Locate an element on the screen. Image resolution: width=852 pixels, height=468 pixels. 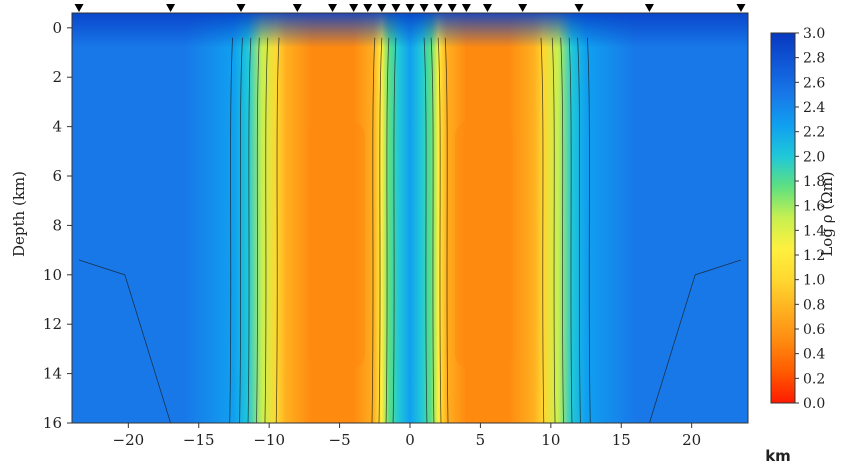
colorbar-tick-label: 0.0 is located at coordinates (814, 404).